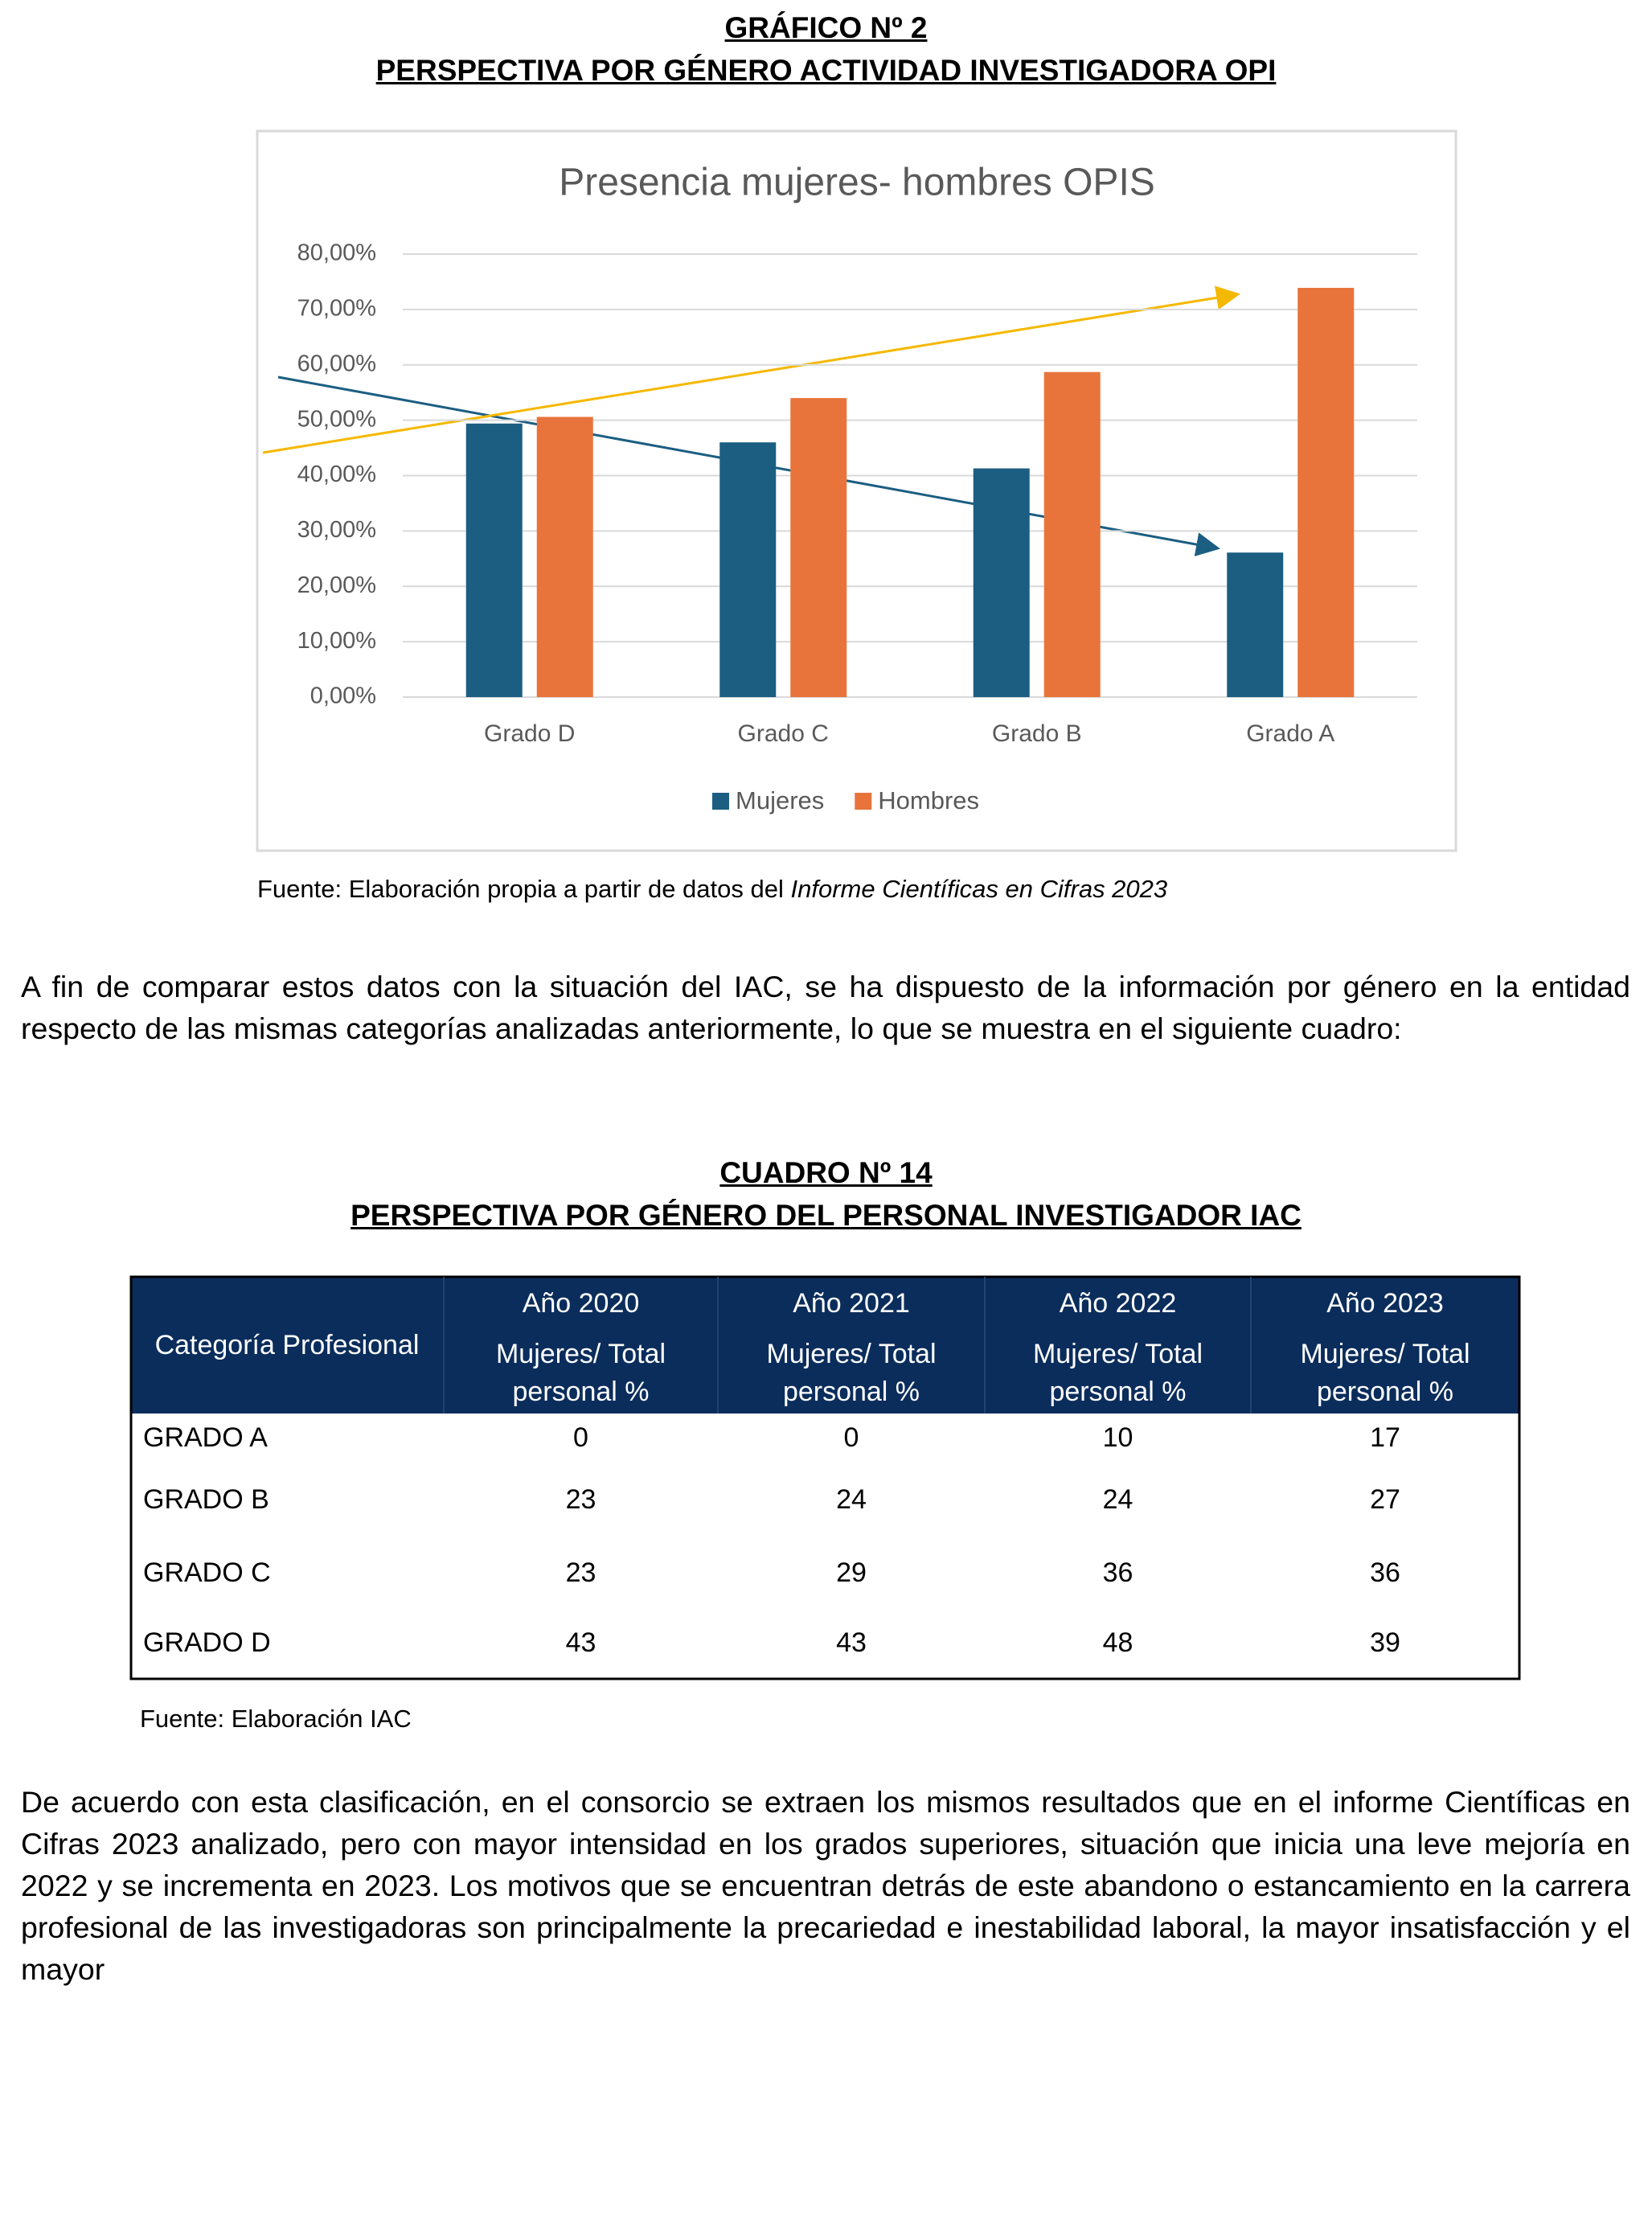 Image resolution: width=1652 pixels, height=2228 pixels. Describe the element at coordinates (529, 733) in the screenshot. I see `x-tick-label: Grado D` at that location.